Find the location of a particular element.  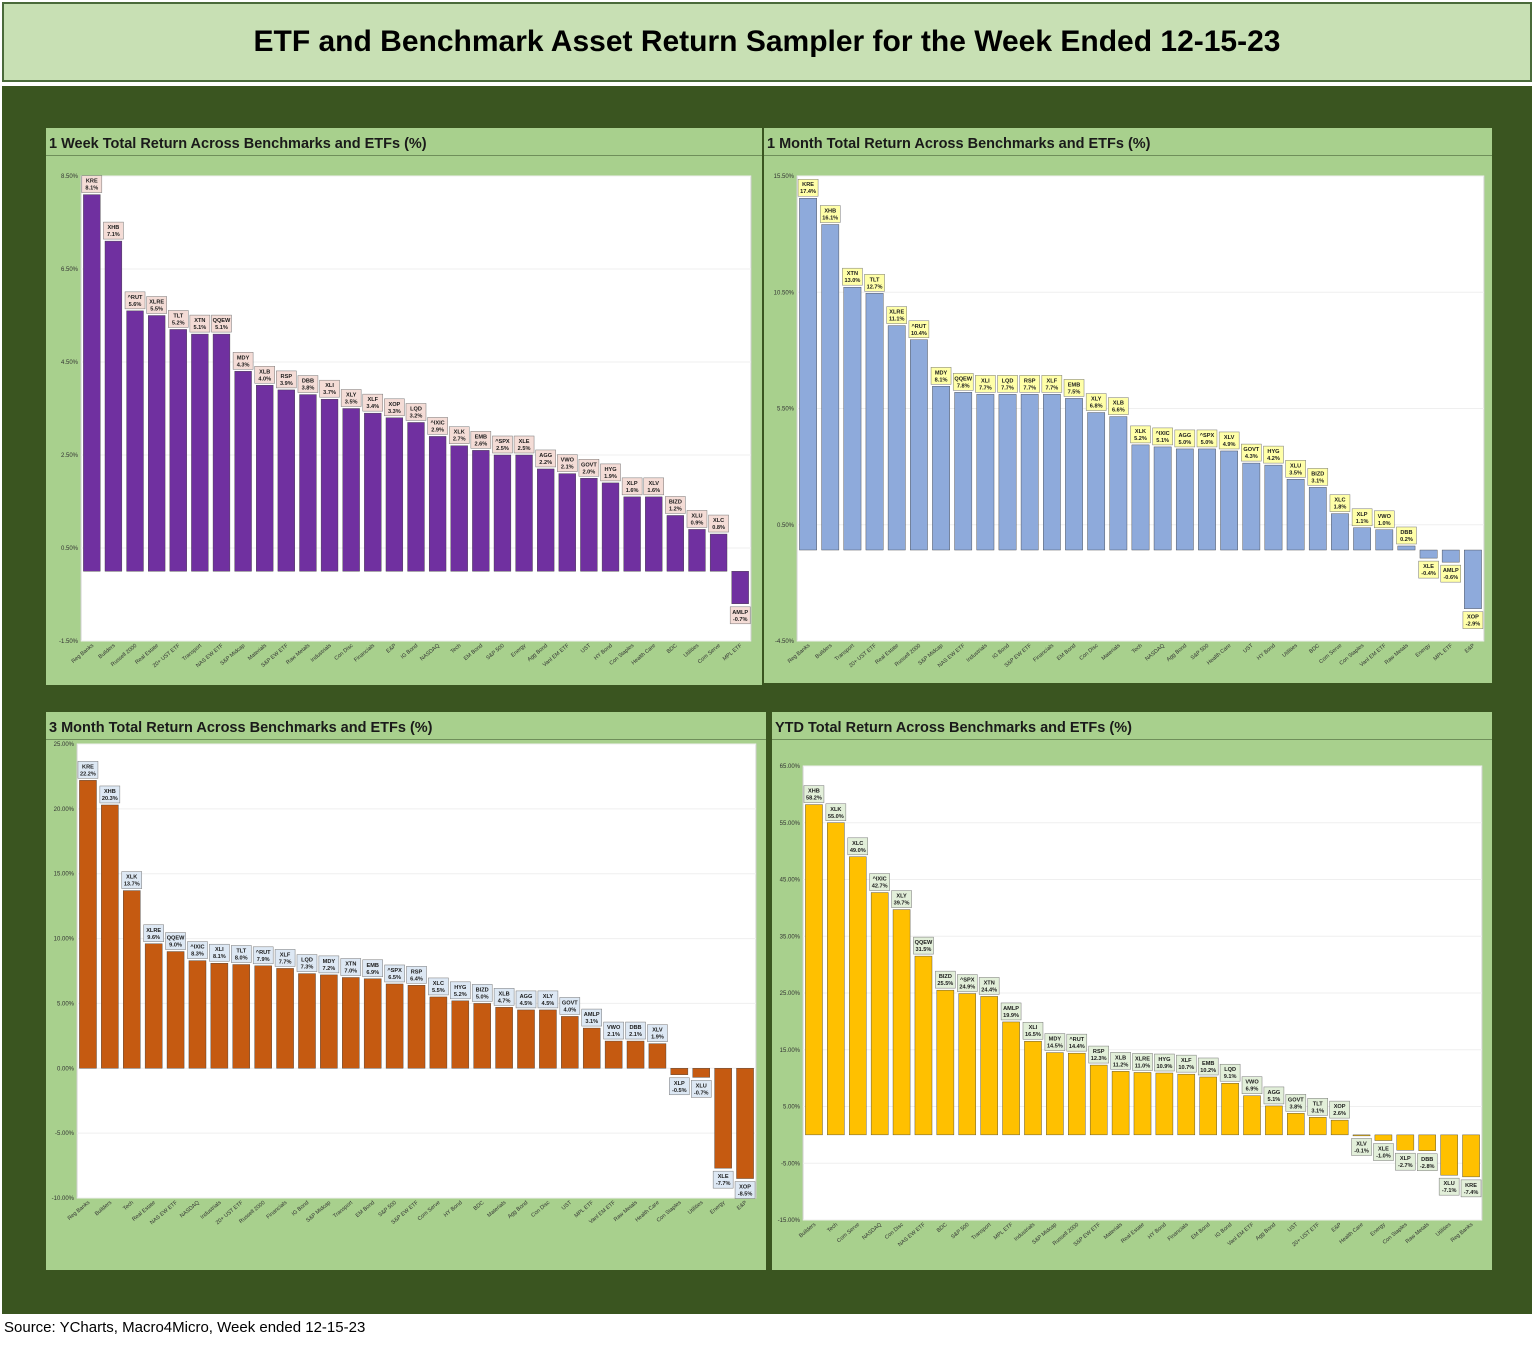

value-label: 7.5% is located at coordinates (1074, 392).